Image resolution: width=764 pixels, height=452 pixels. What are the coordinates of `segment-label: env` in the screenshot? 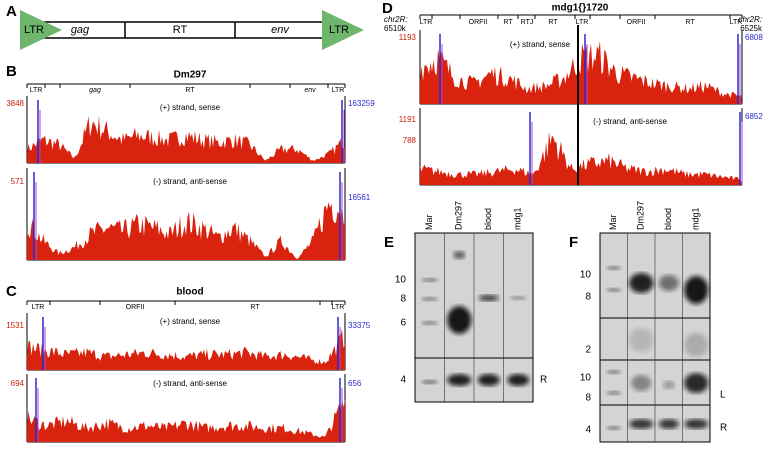 It's located at (280, 30).